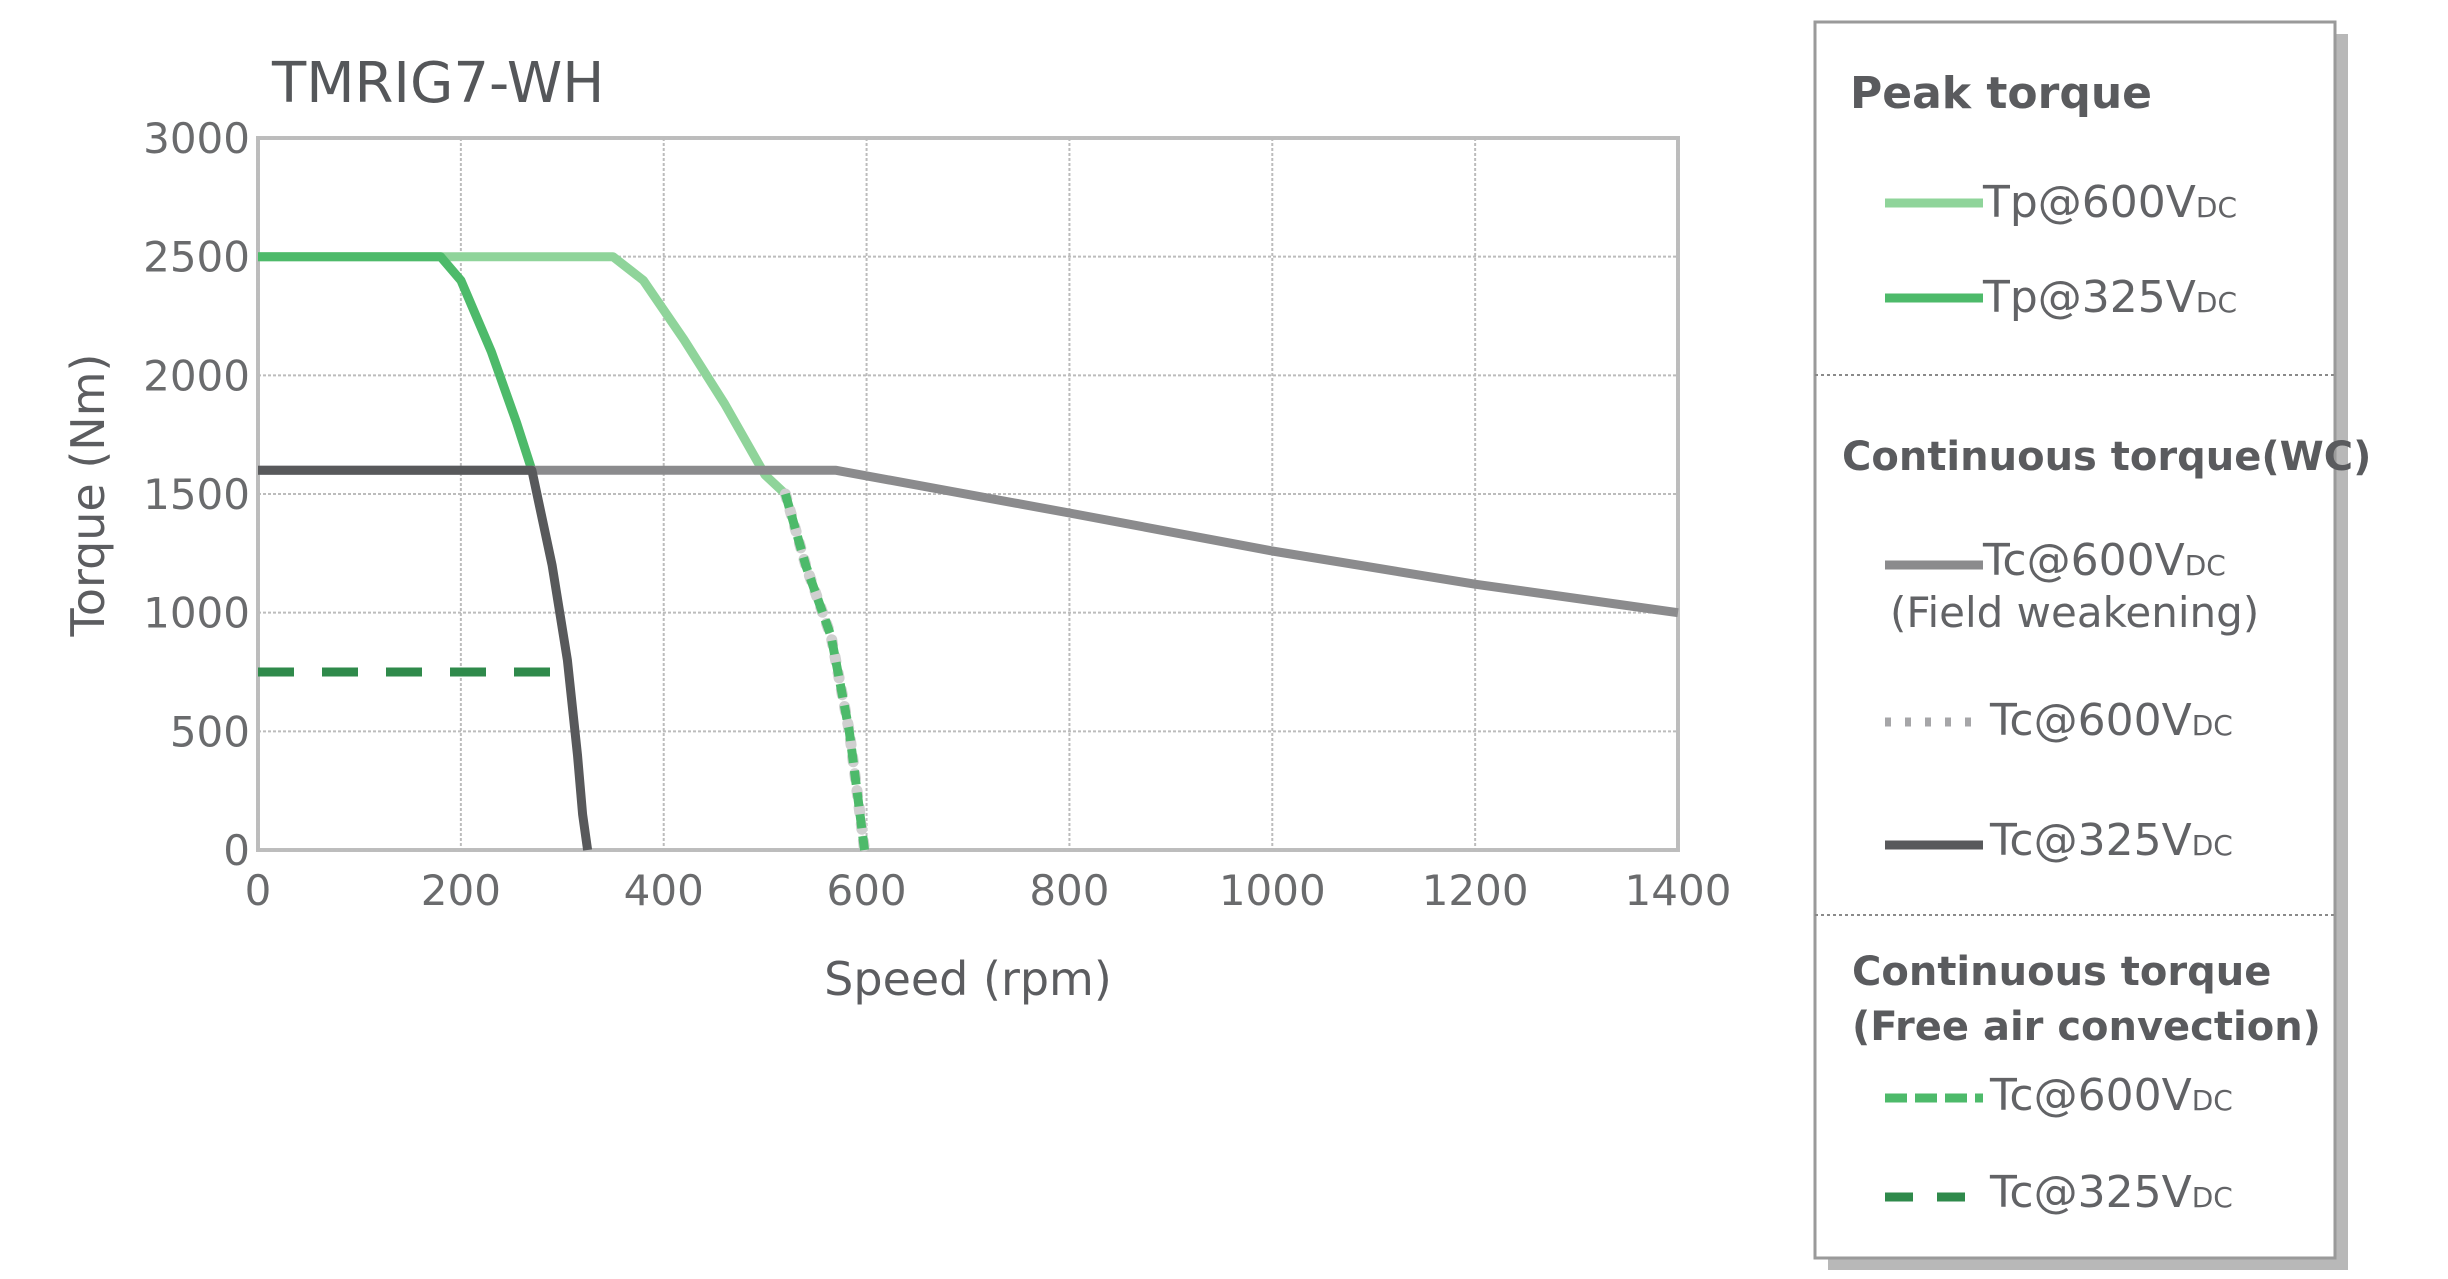 This screenshot has height=1279, width=2448. Describe the element at coordinates (1678, 890) in the screenshot. I see `x-tick-label: 1400` at that location.